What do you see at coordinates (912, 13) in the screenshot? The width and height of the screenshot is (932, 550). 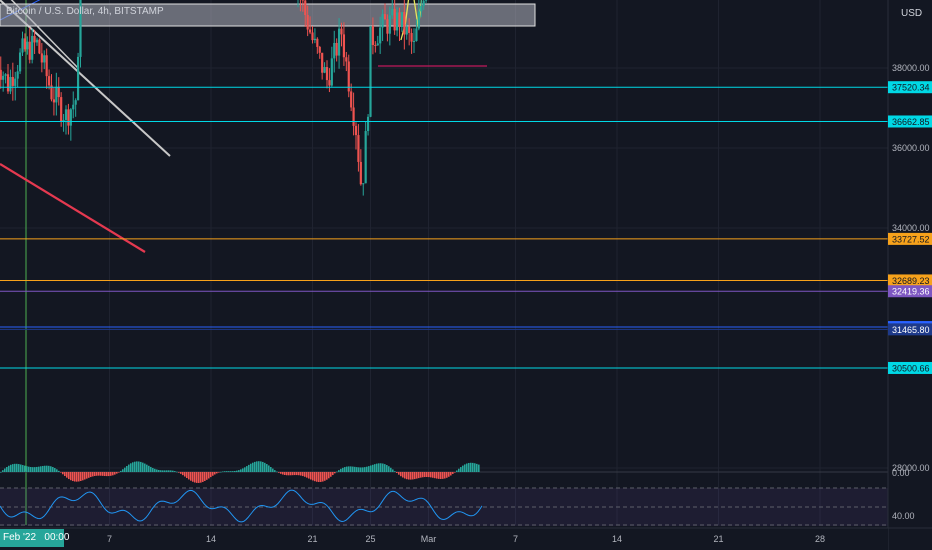 I see `currency-label: USD` at bounding box center [912, 13].